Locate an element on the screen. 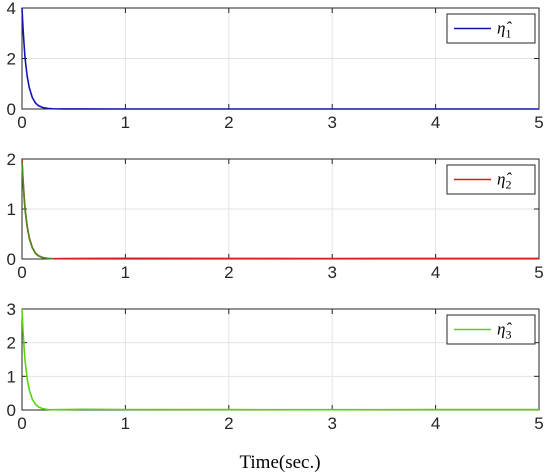  x-axis-label: Time(sec.) is located at coordinates (279, 462).